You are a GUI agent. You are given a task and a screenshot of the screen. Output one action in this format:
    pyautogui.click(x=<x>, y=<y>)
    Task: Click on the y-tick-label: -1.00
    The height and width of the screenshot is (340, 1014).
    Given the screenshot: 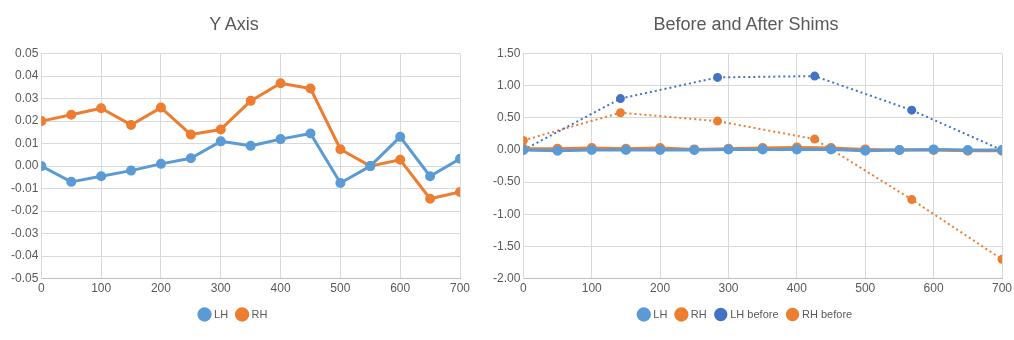 What is the action you would take?
    pyautogui.click(x=506, y=213)
    